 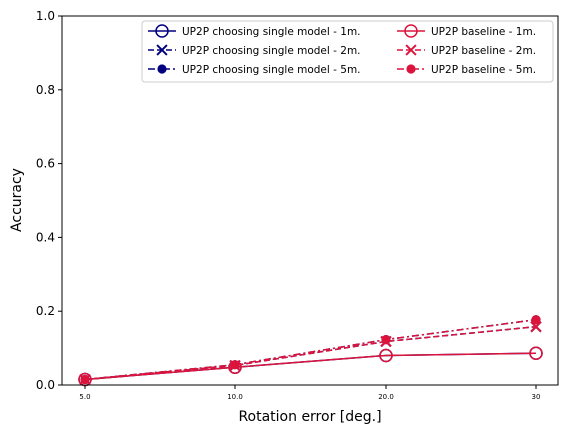 I want to click on y-tick-label-3: 0.6, so click(x=45, y=164).